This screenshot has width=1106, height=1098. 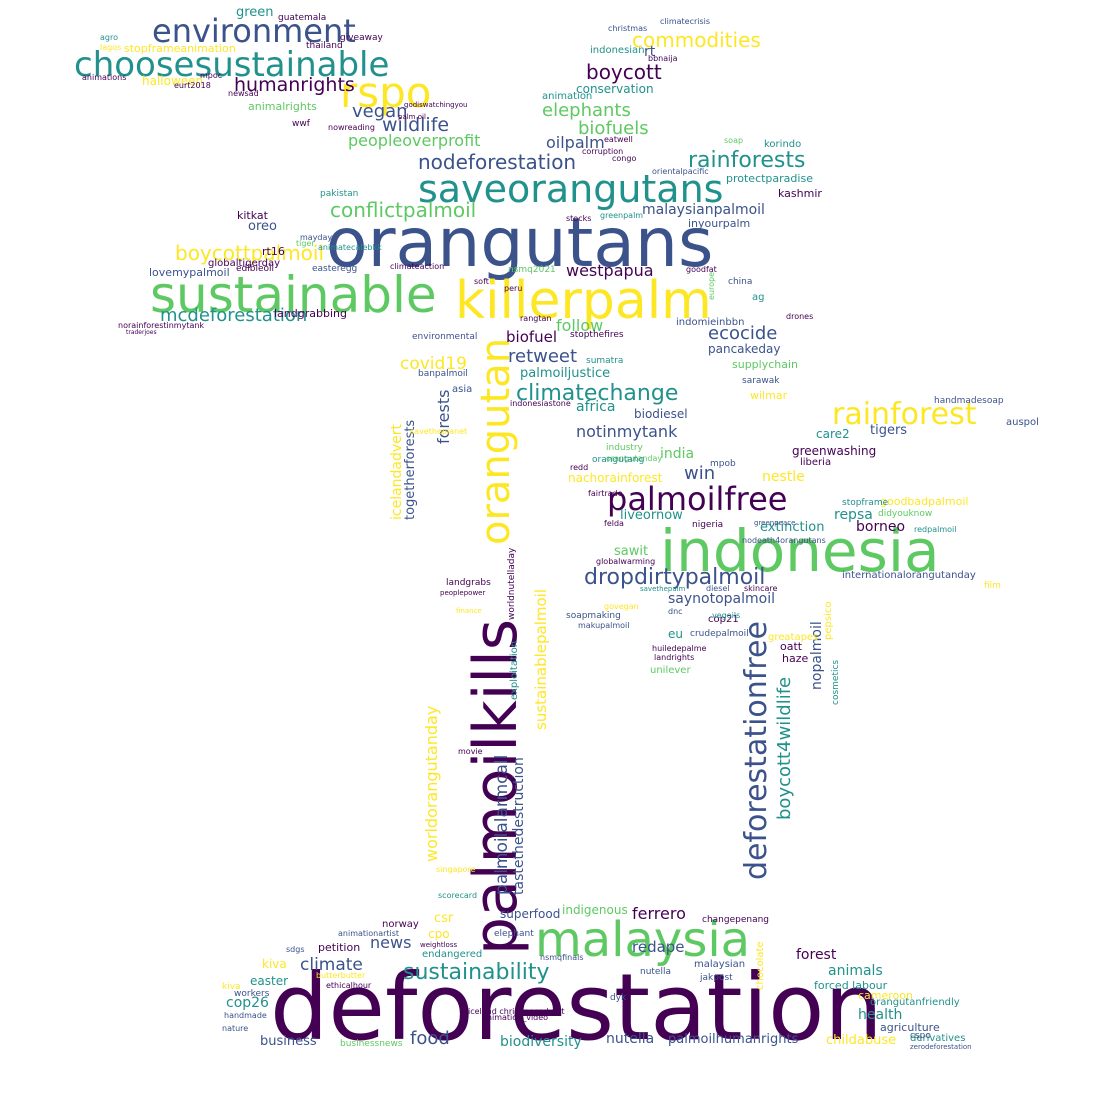 I want to click on word-nsmqfinals: nsmqfinals, so click(x=562, y=957).